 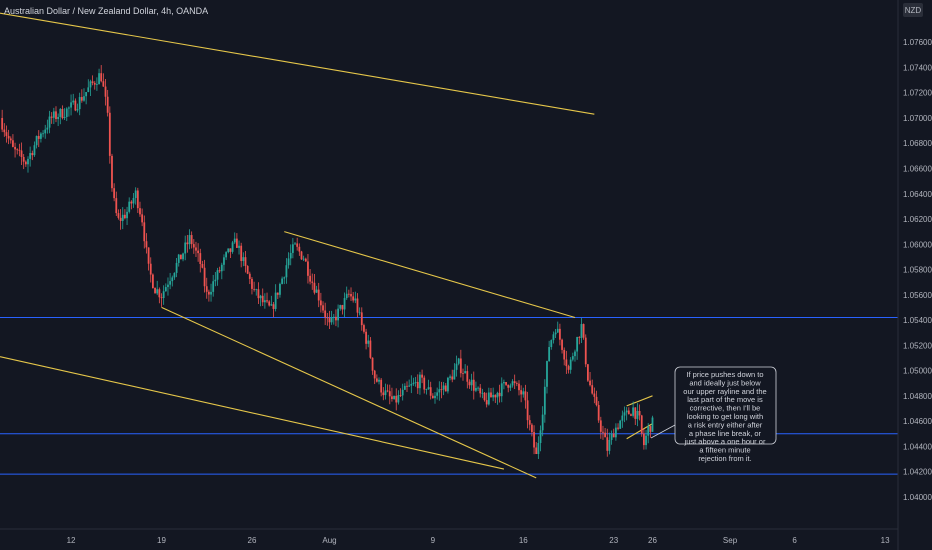 What do you see at coordinates (917, 270) in the screenshot?
I see `y-tick-label: 1.05800` at bounding box center [917, 270].